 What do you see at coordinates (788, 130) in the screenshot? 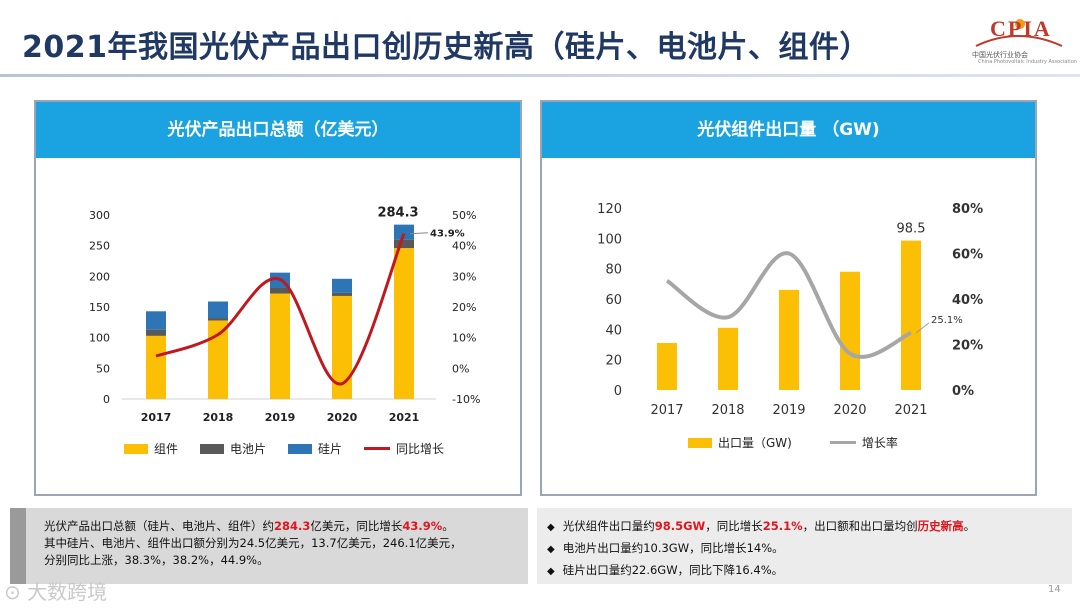
I see `module-volume-header: 光伏组件出口量 （GW)` at bounding box center [788, 130].